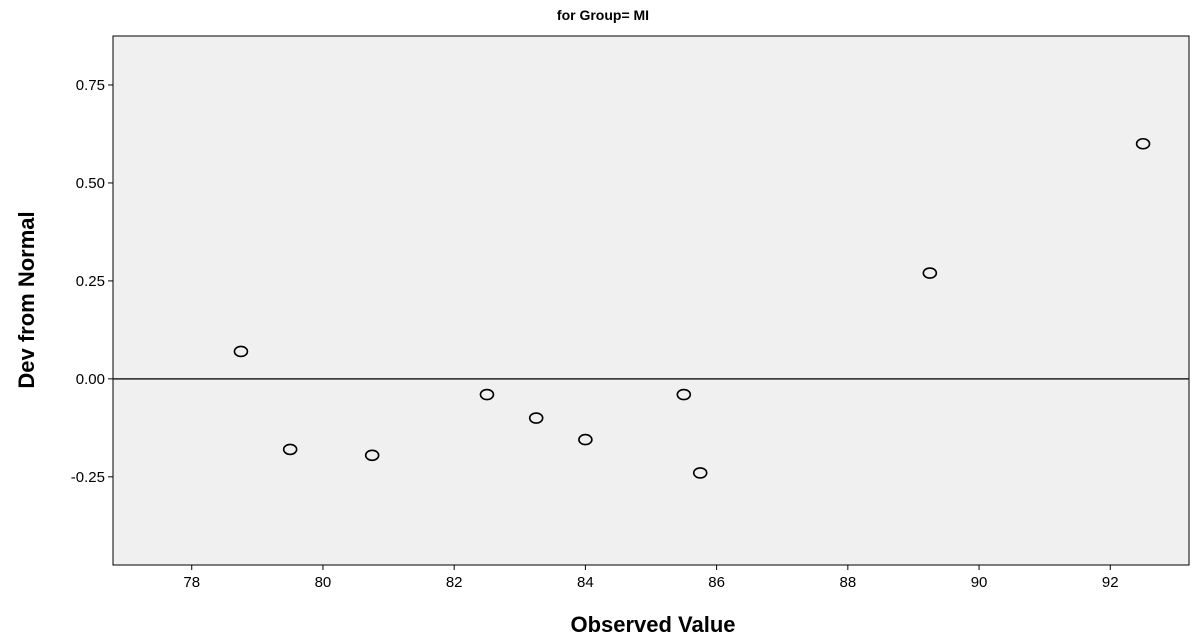  What do you see at coordinates (585, 582) in the screenshot?
I see `x-tick-label: 84` at bounding box center [585, 582].